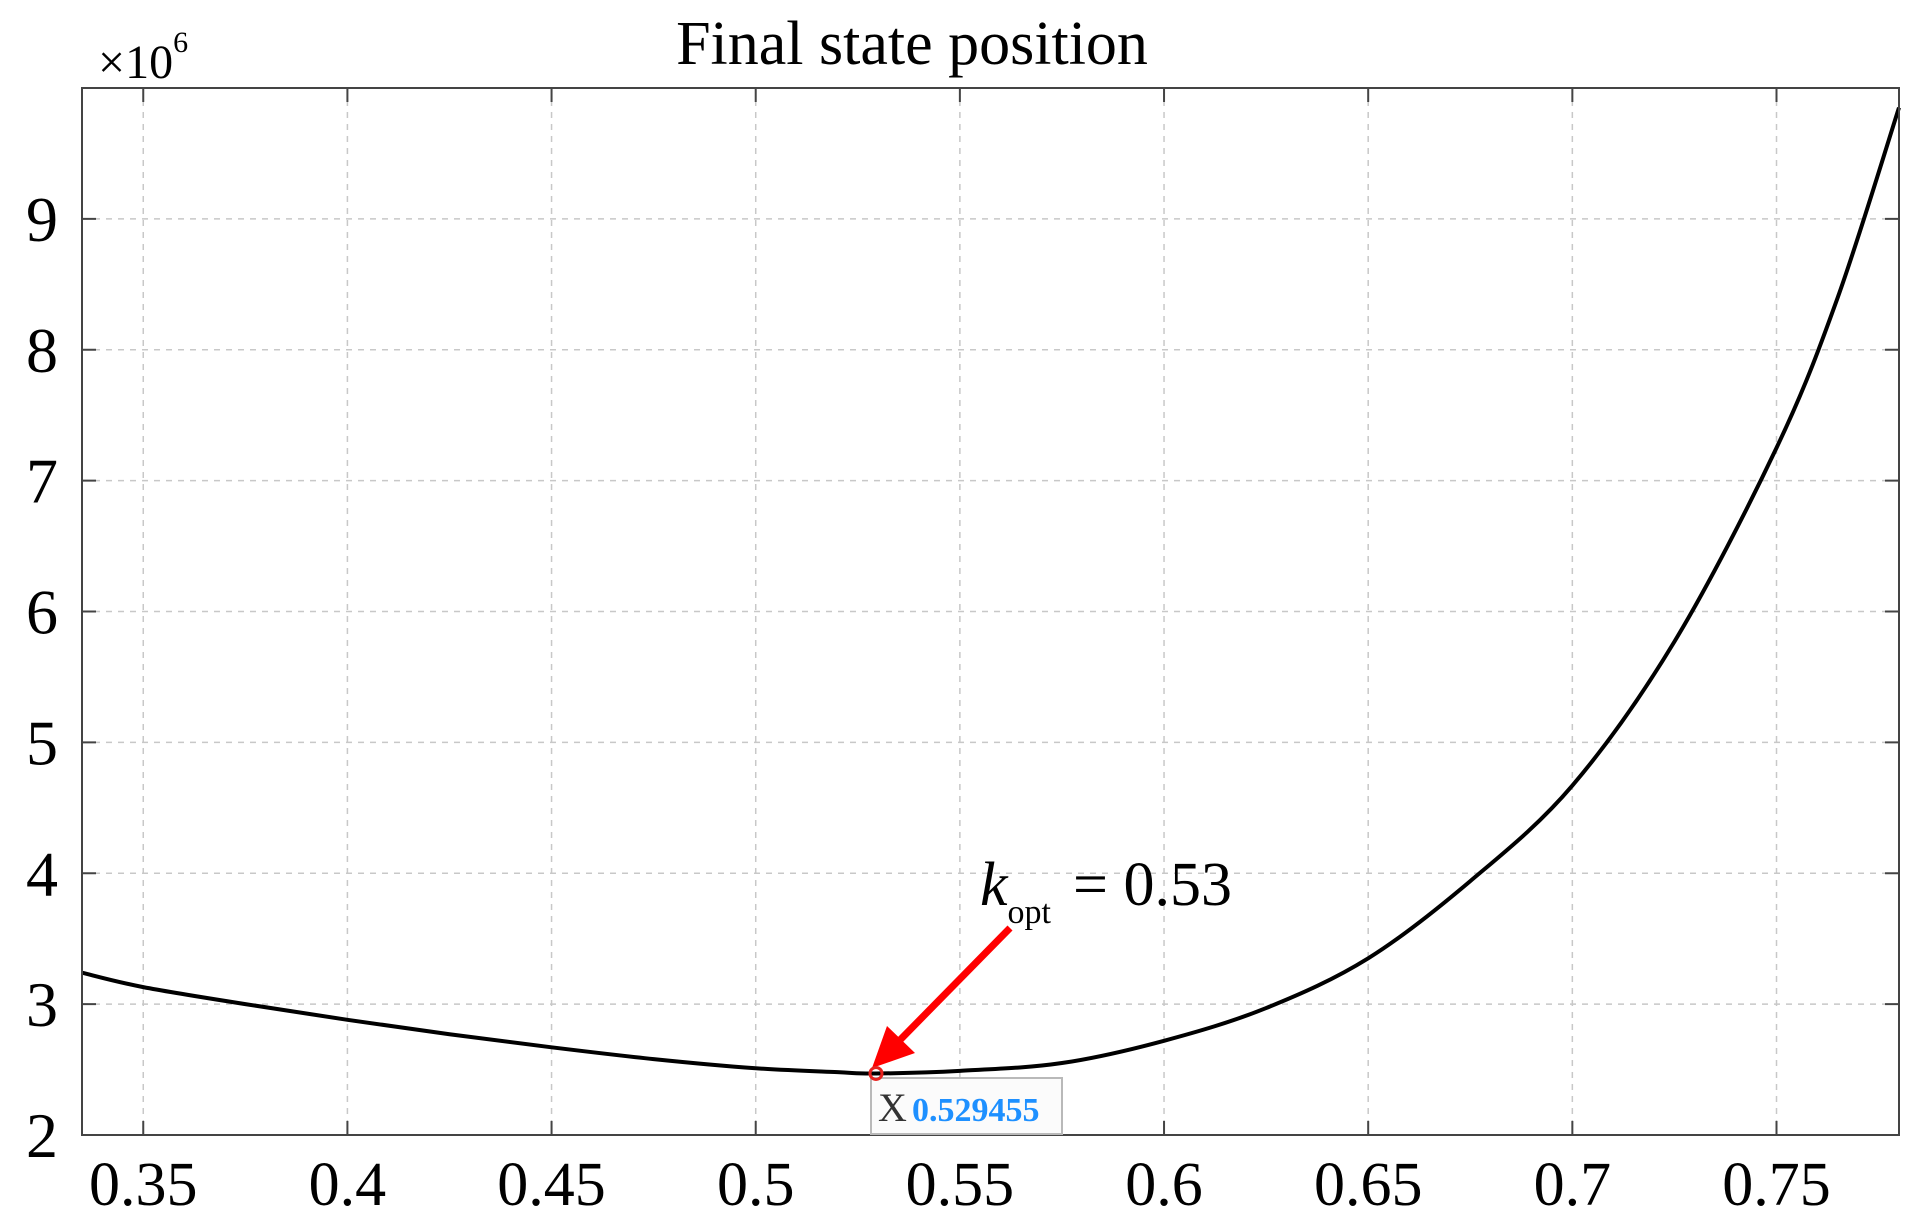 This screenshot has width=1929, height=1225. Describe the element at coordinates (348, 1185) in the screenshot. I see `x-tick-label: 0.4` at that location.